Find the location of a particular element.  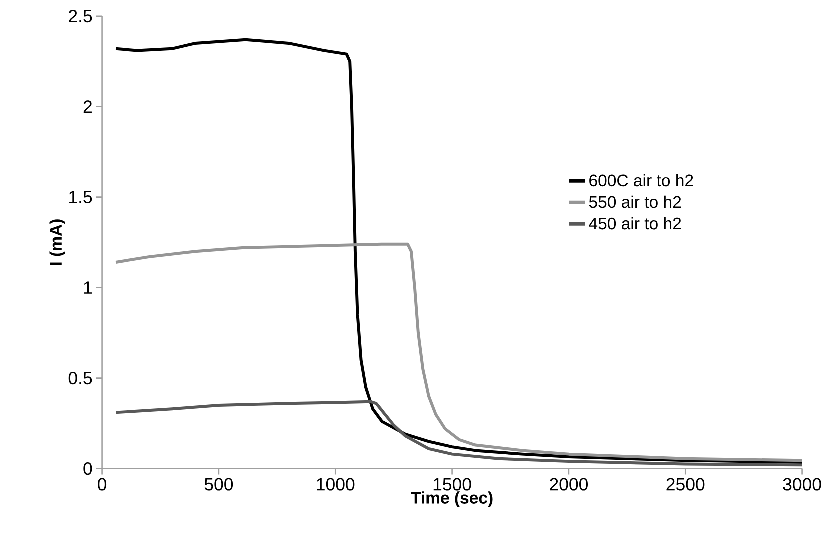

y-tick-label: 1.5 is located at coordinates (81, 197).